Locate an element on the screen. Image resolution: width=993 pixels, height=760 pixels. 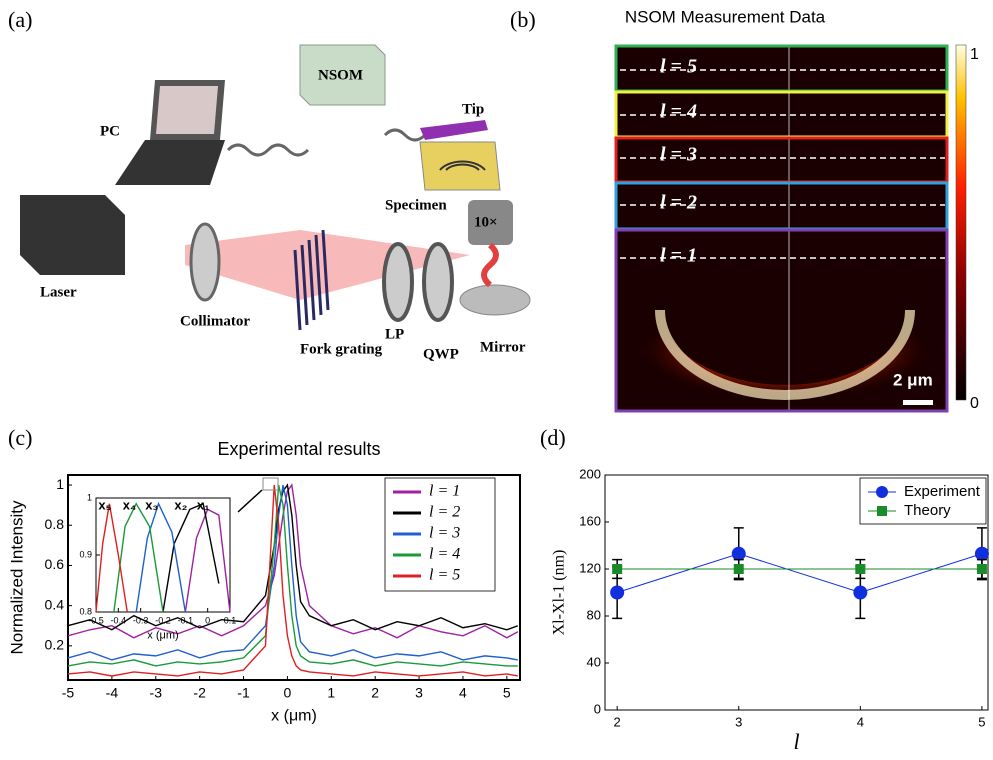
setup-label: Specimen is located at coordinates (416, 205).